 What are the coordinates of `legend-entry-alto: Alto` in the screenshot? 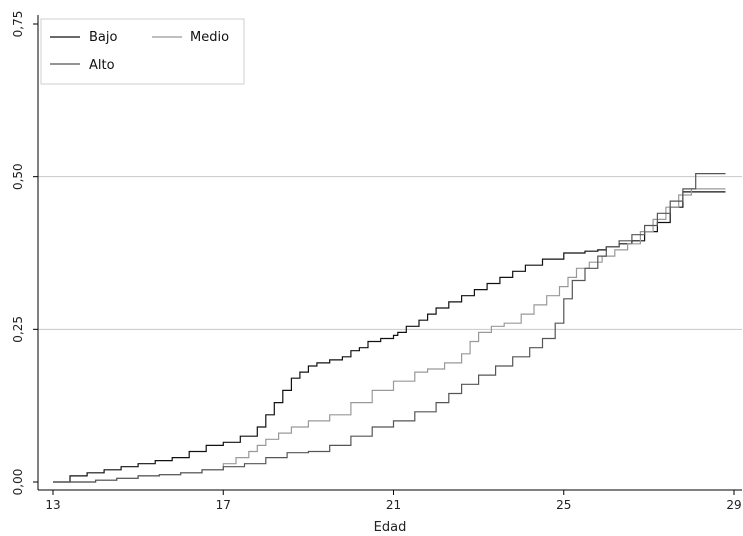 It's located at (82, 65).